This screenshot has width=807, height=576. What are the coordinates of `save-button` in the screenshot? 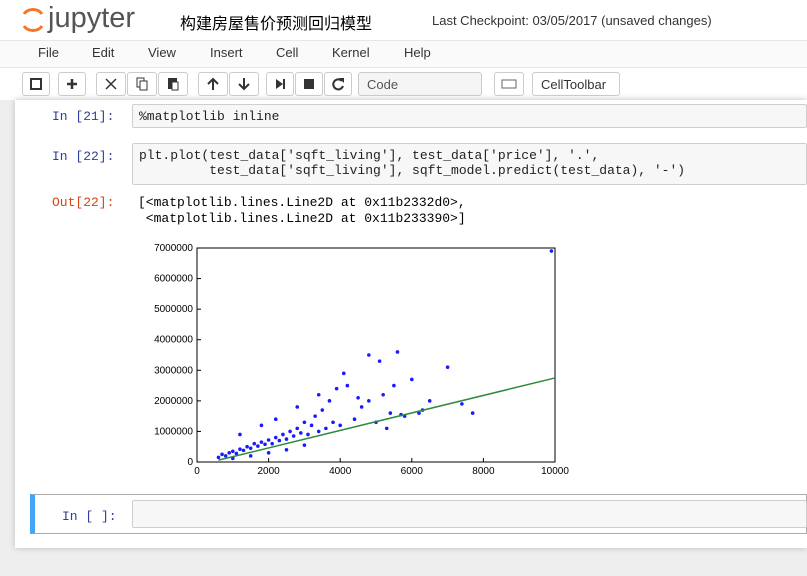 It's located at (36, 84).